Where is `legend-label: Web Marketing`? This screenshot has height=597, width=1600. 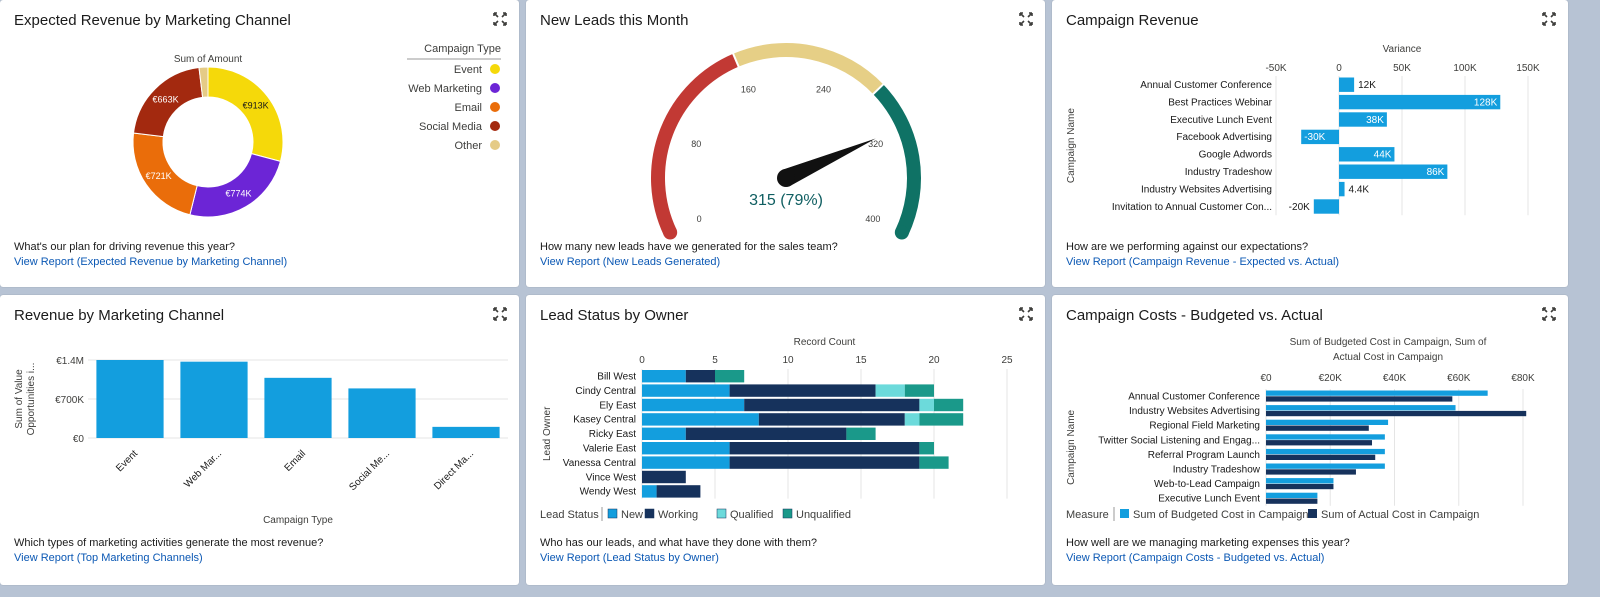
legend-label: Web Marketing is located at coordinates (445, 89).